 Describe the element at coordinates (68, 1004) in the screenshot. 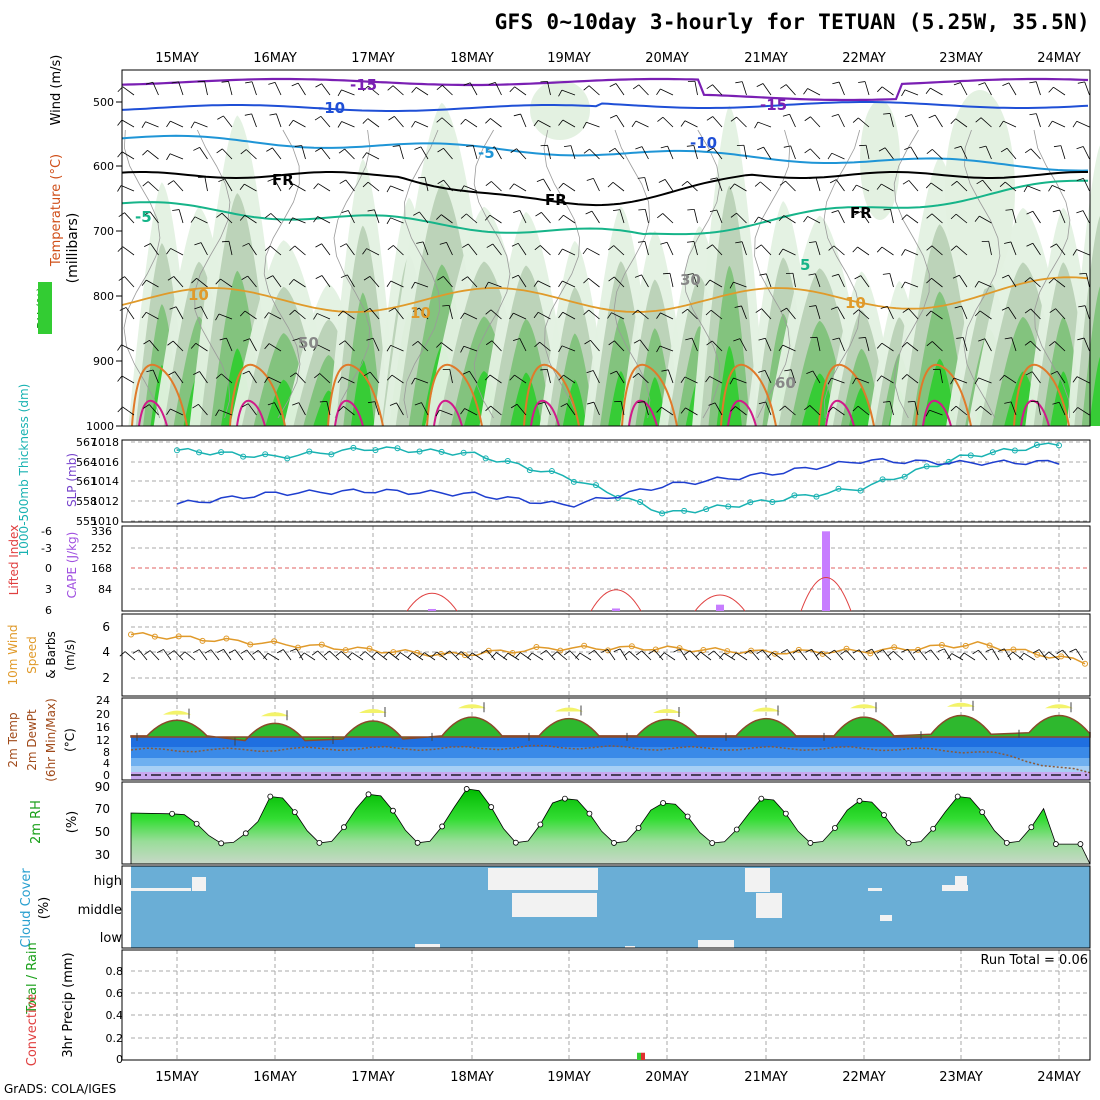

I see `label-precip-units: 3hr Precip (mm)` at that location.